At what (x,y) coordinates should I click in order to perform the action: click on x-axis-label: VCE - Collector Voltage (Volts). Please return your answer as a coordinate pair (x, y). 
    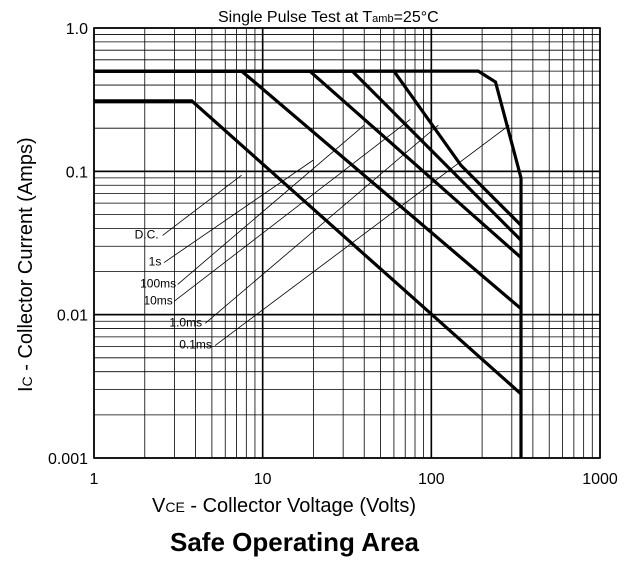
    Looking at the image, I should click on (284, 506).